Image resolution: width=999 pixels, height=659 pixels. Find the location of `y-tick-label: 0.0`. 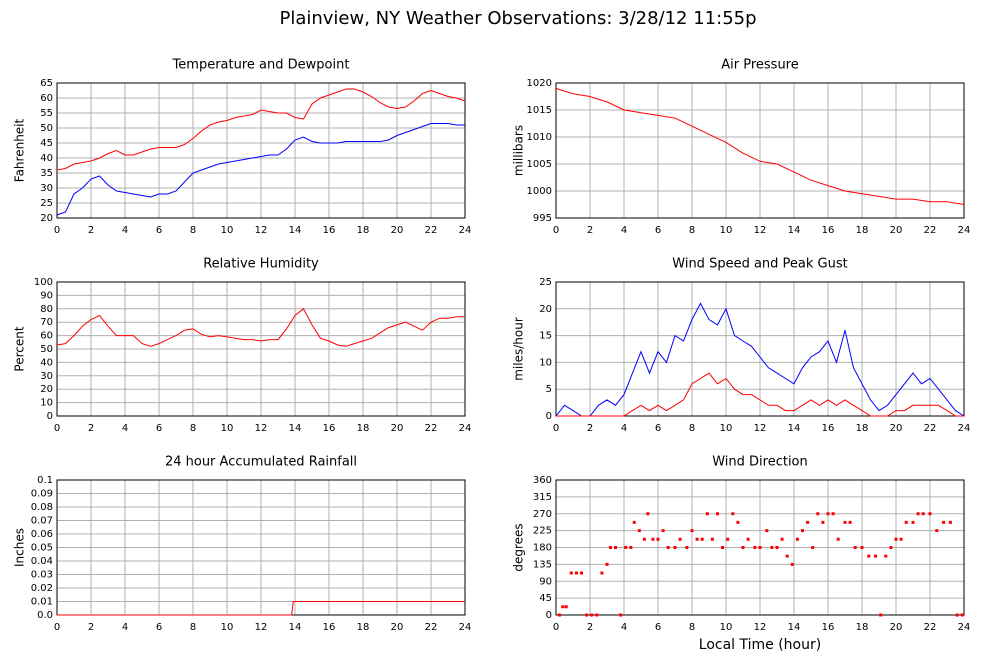

y-tick-label: 0.0 is located at coordinates (45, 615).